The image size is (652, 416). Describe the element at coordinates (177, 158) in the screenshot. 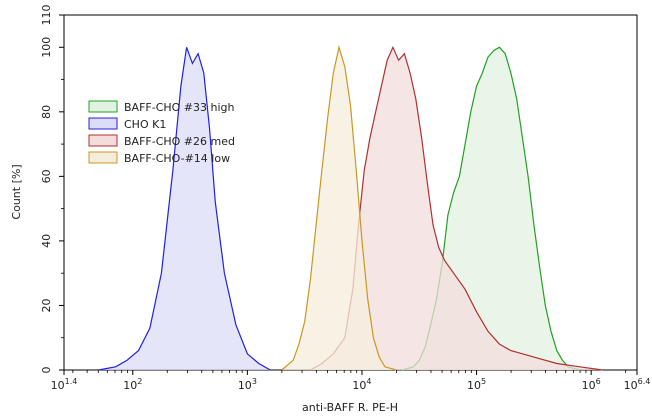

I see `legend-label: BAFF-CHO-#14 low` at that location.